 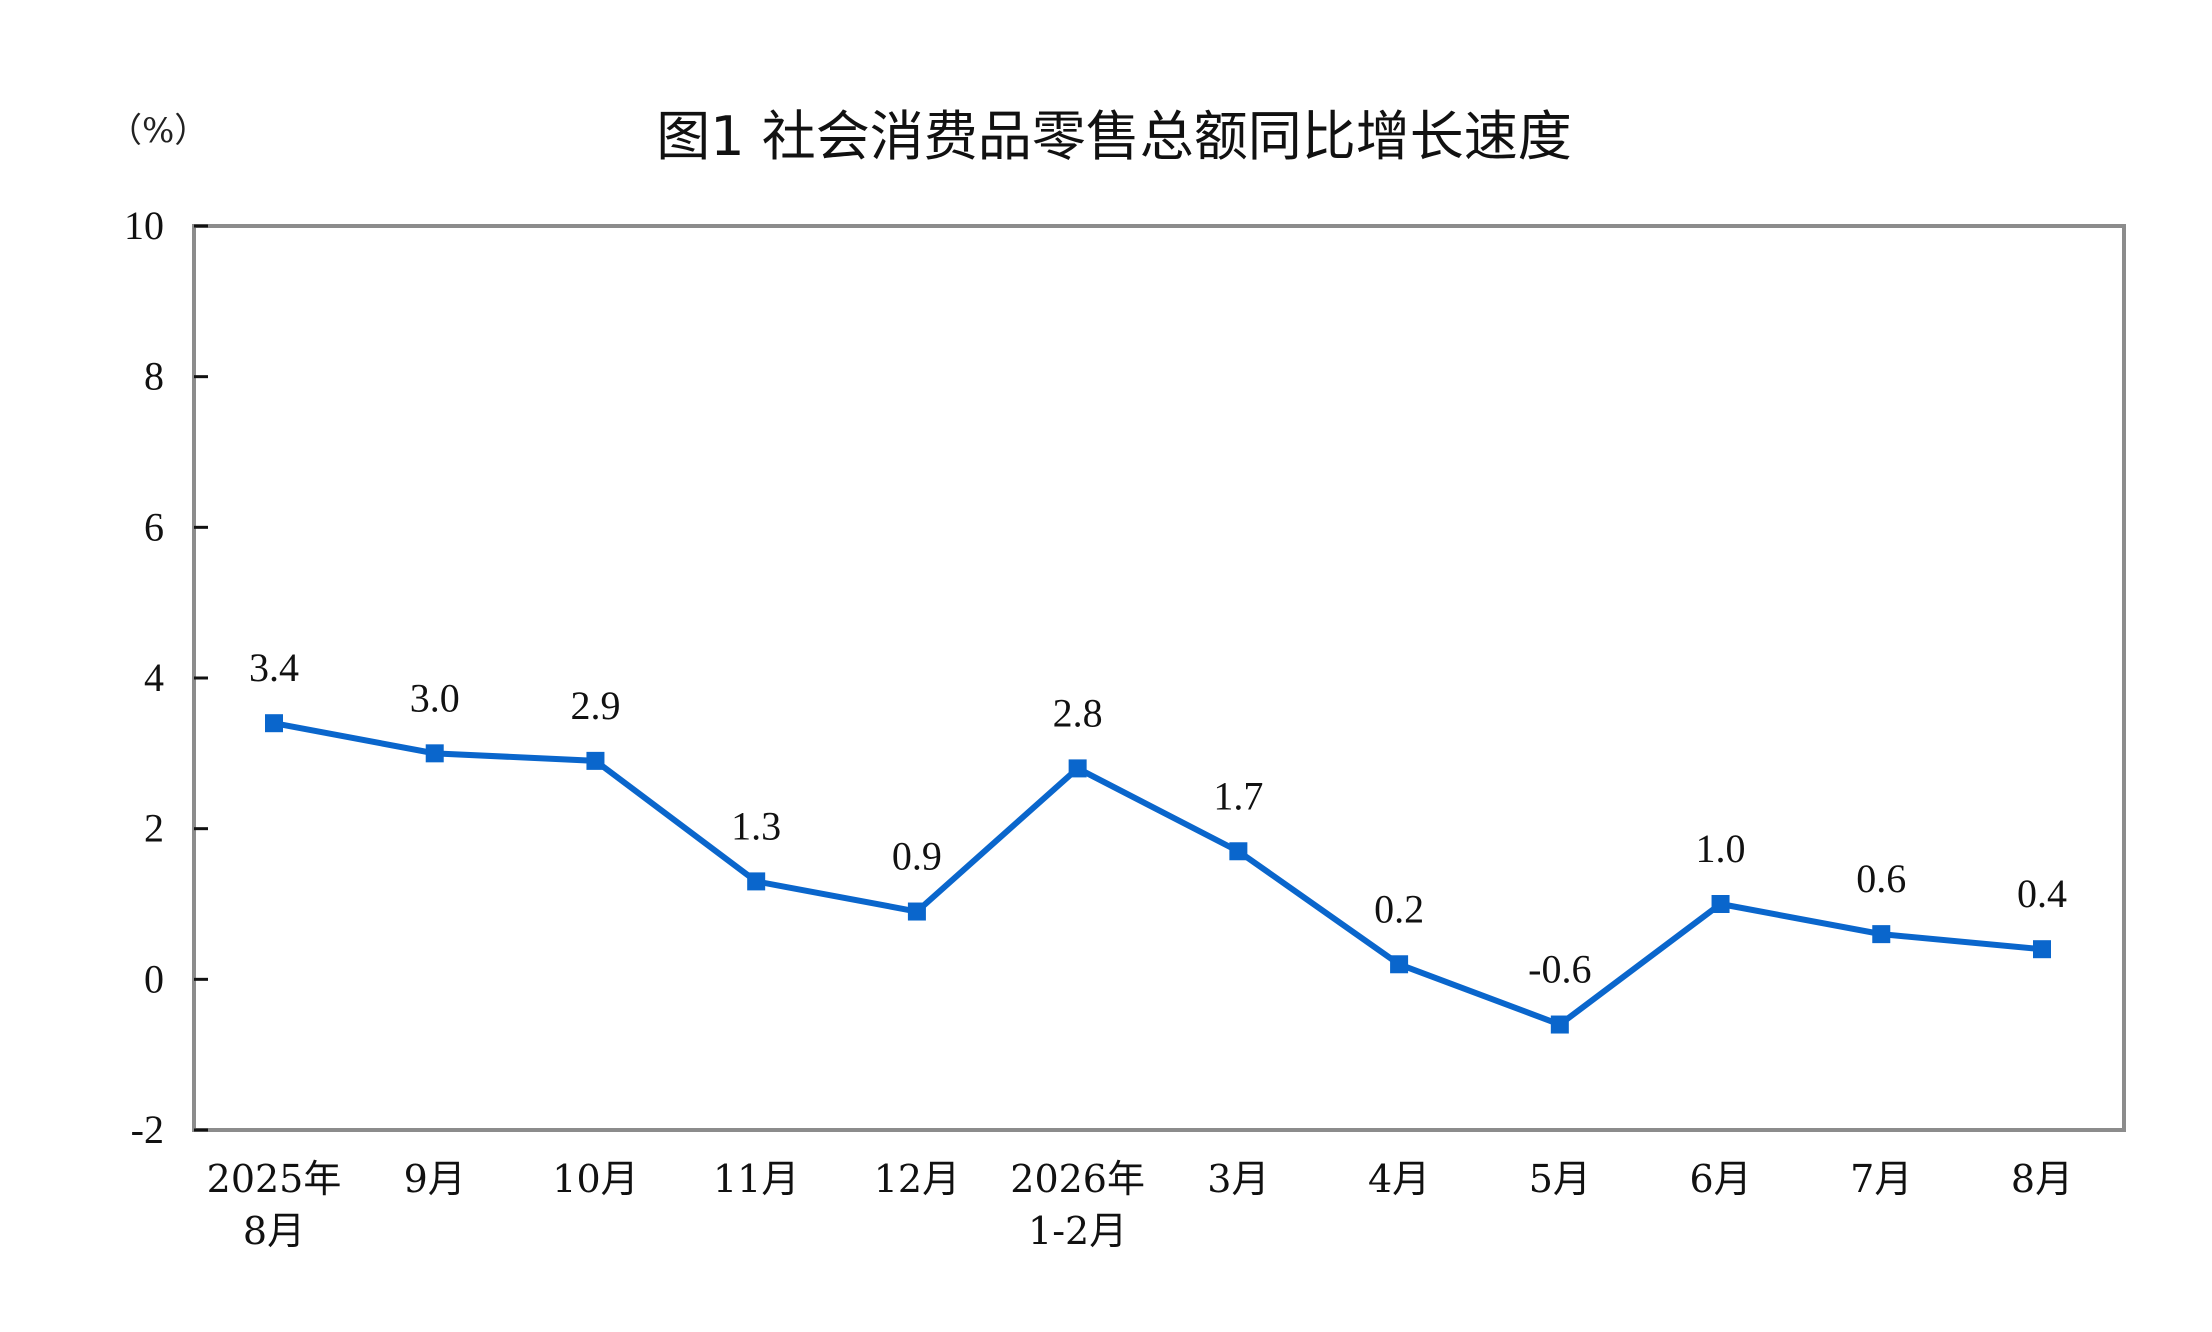 I want to click on y-tick-label: -2, so click(x=147, y=1129).